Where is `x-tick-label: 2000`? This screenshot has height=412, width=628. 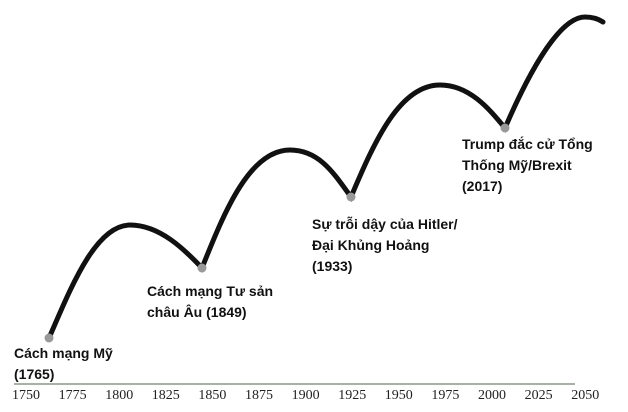 x-tick-label: 2000 is located at coordinates (492, 395).